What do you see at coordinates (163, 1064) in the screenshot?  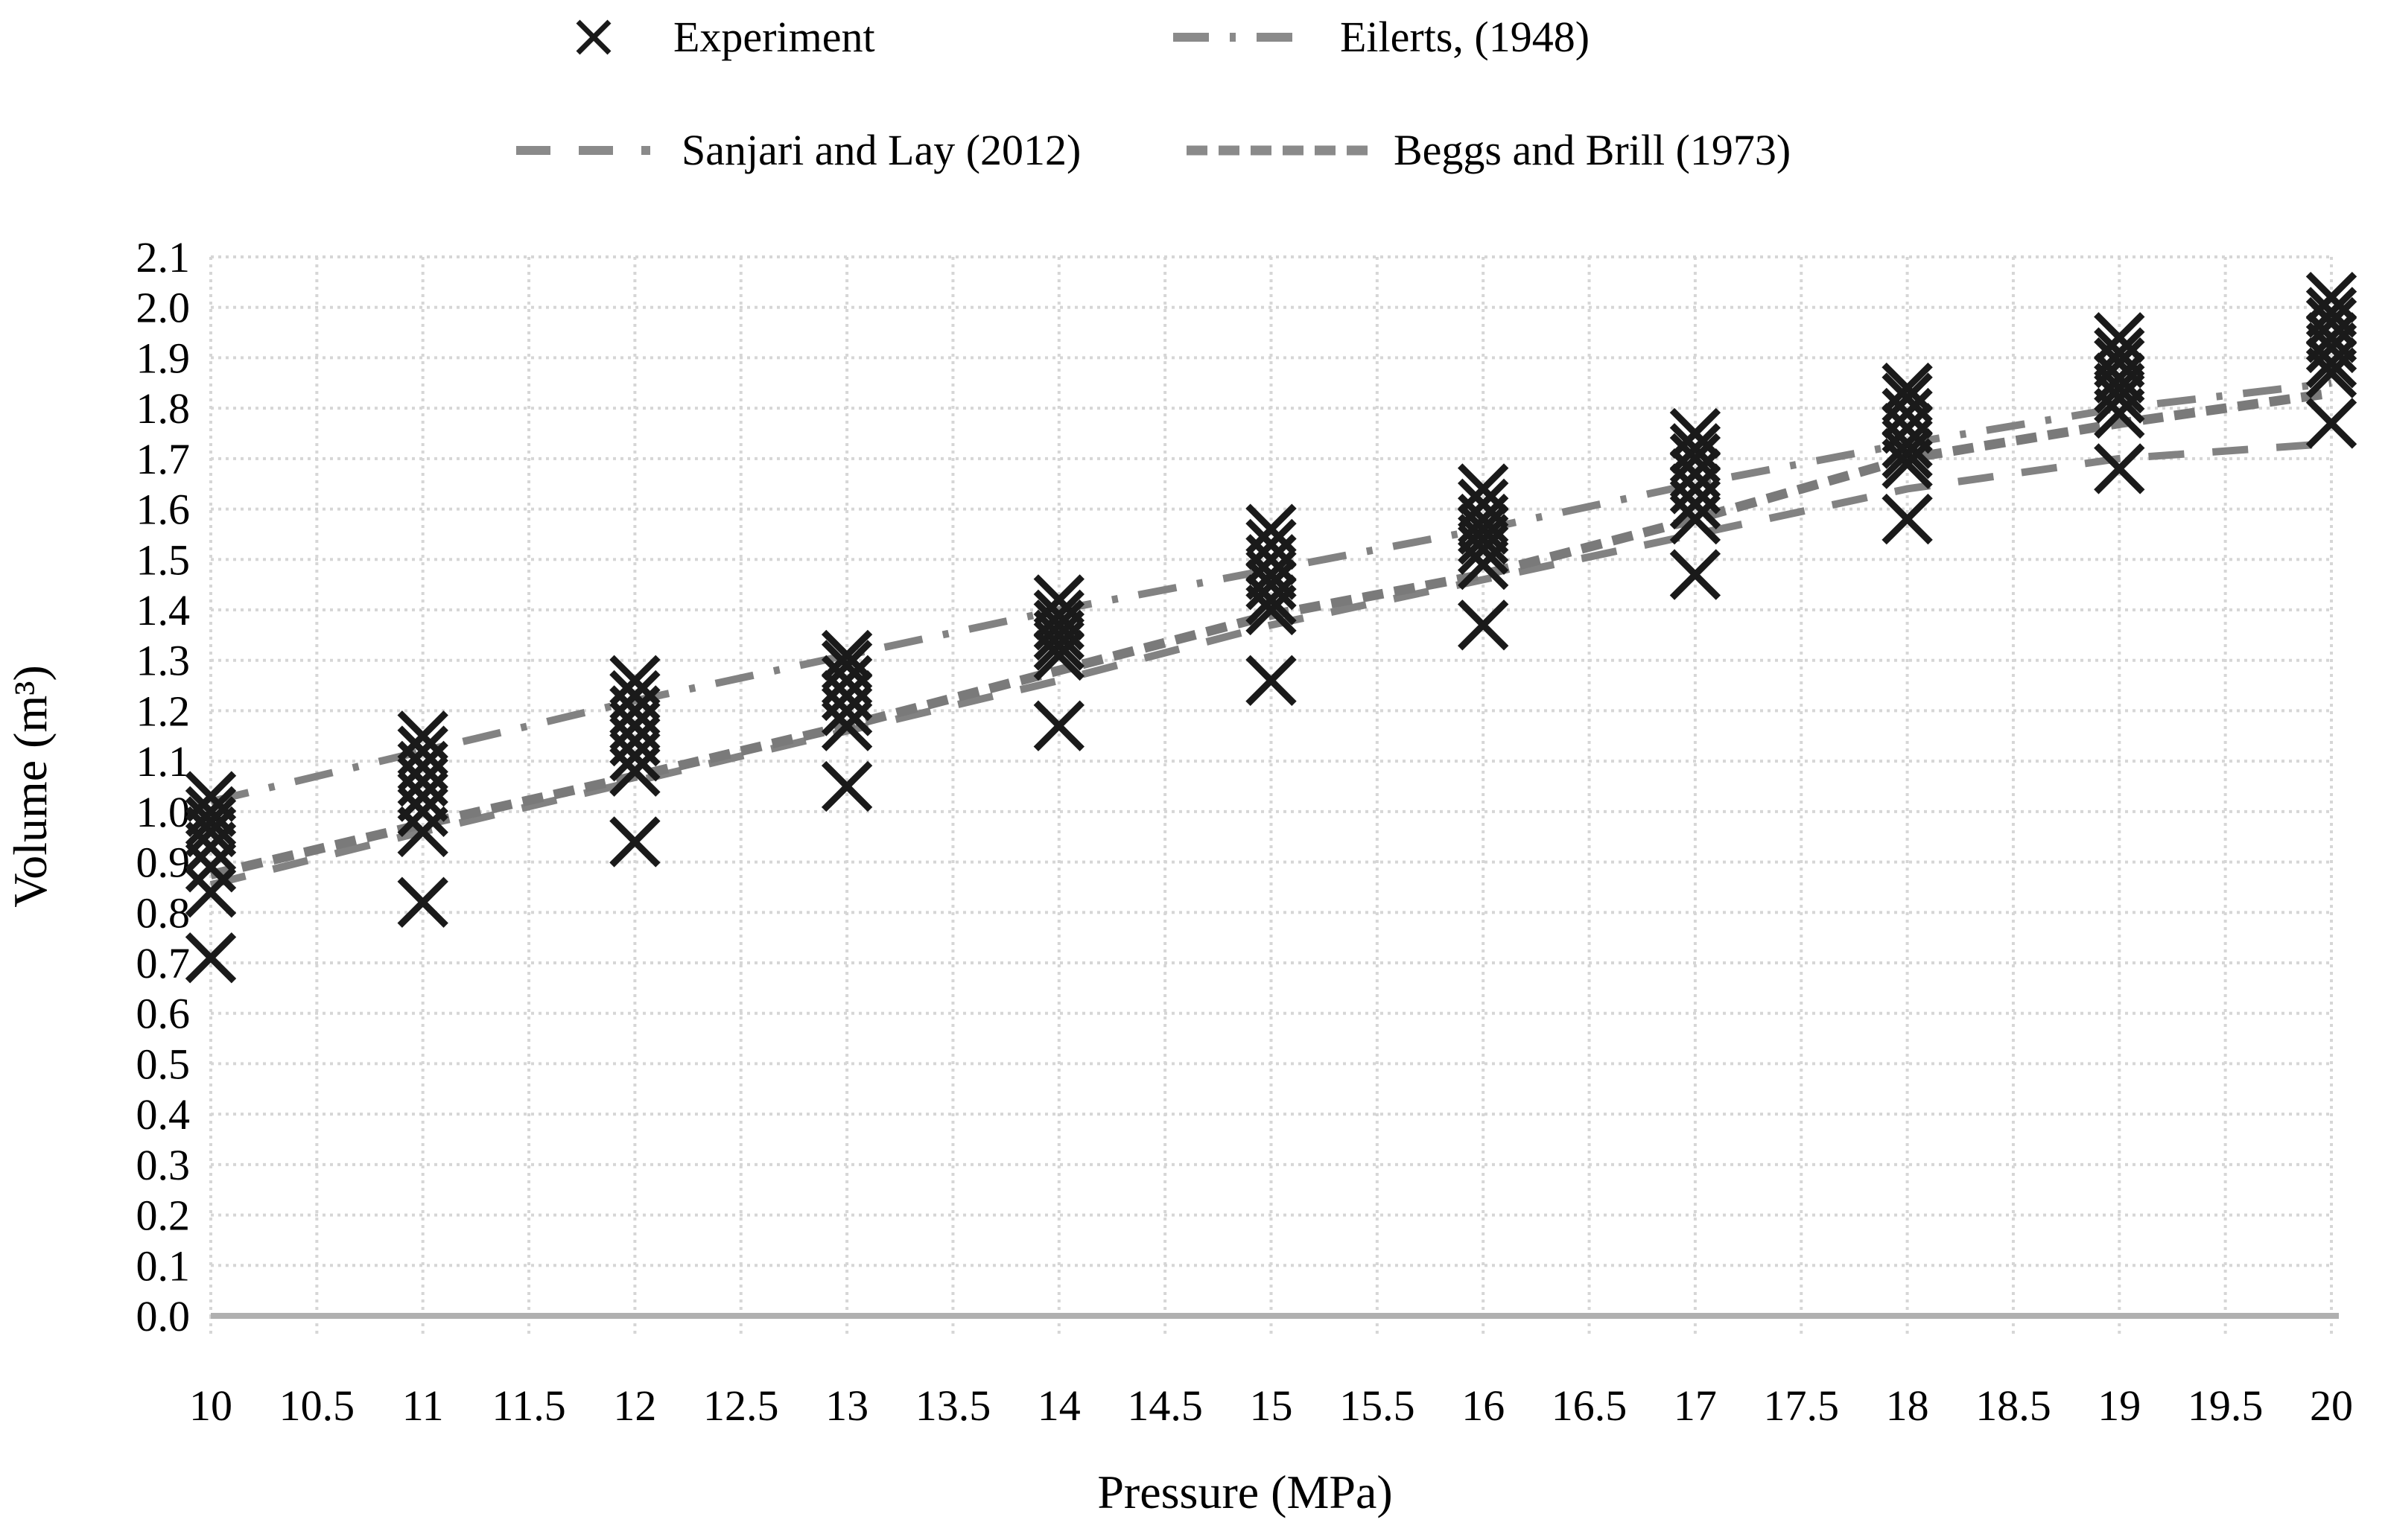 I see `y-tick-label: 0.5` at bounding box center [163, 1064].